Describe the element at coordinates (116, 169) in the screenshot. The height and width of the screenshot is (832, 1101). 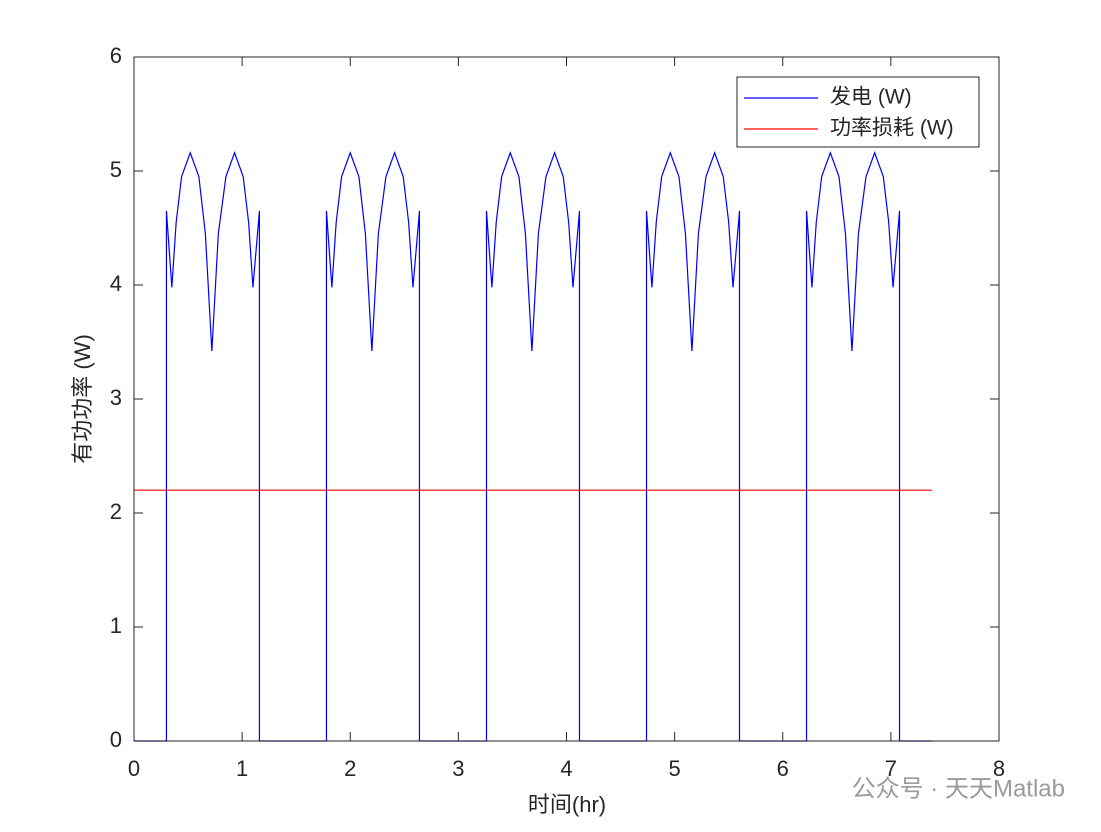
I see `y-tick-label: 5` at that location.